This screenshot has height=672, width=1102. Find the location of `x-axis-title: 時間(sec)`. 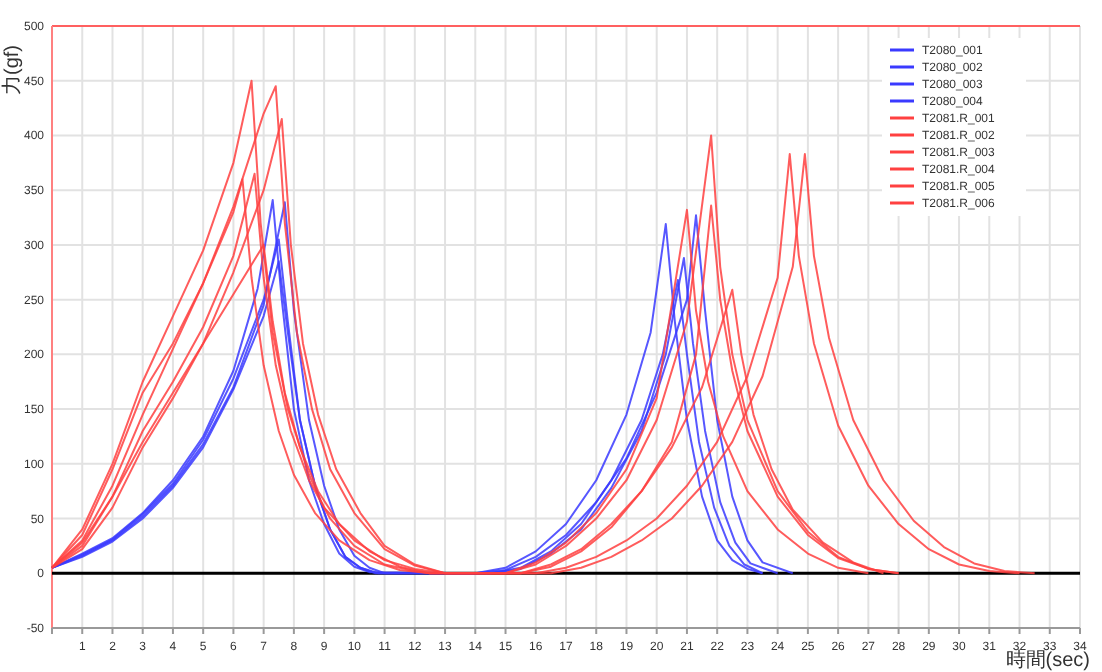

x-axis-title: 時間(sec) is located at coordinates (1047, 660).